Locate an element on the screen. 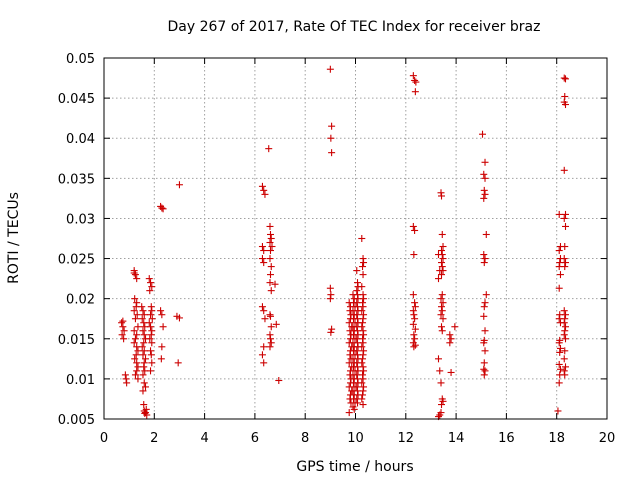 This screenshot has height=480, width=640. x-tick-label: 0 is located at coordinates (104, 438).